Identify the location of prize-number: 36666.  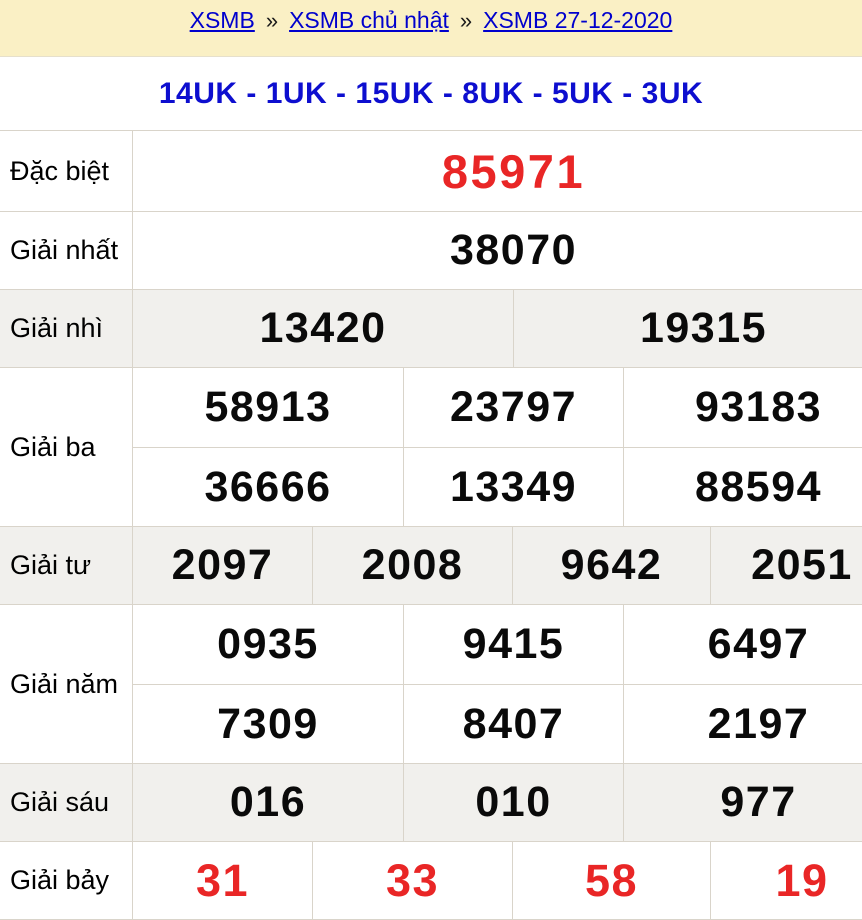
(268, 486).